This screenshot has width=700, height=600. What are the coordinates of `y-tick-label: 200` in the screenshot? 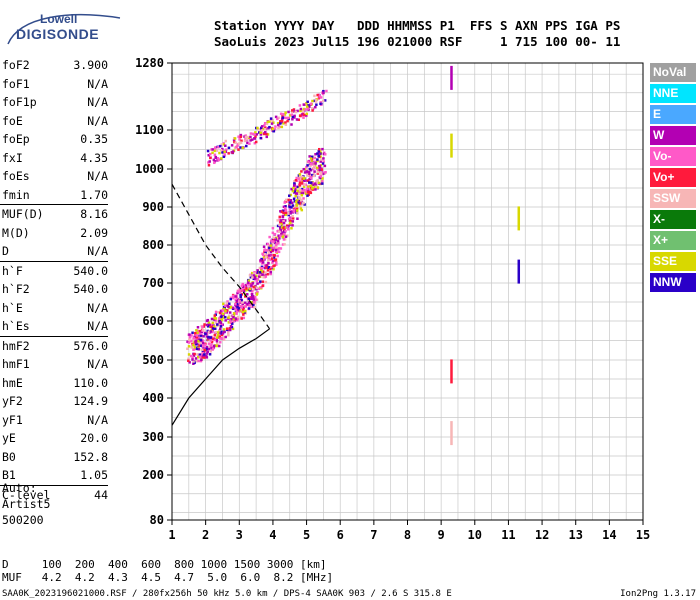 It's located at (153, 475).